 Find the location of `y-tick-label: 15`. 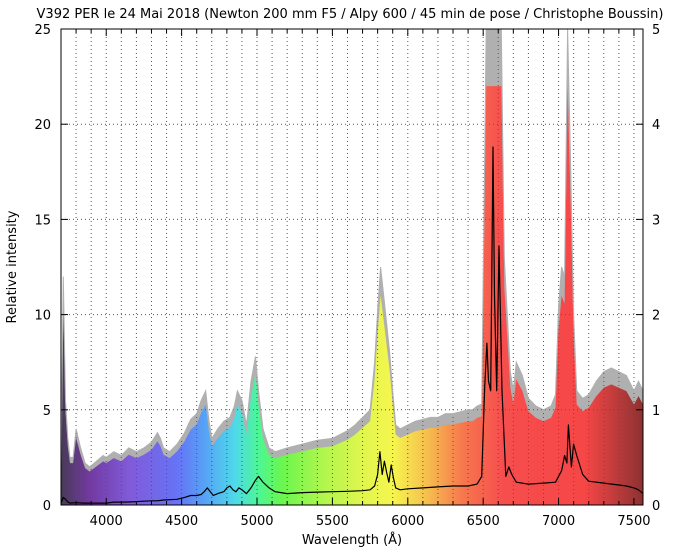

y-tick-label: 15 is located at coordinates (42, 220).